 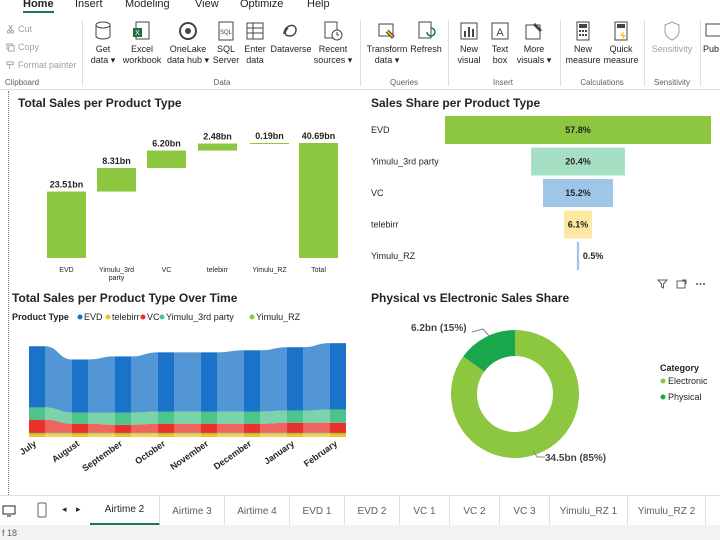 I want to click on refresh-button: Refresh, so click(x=426, y=37).